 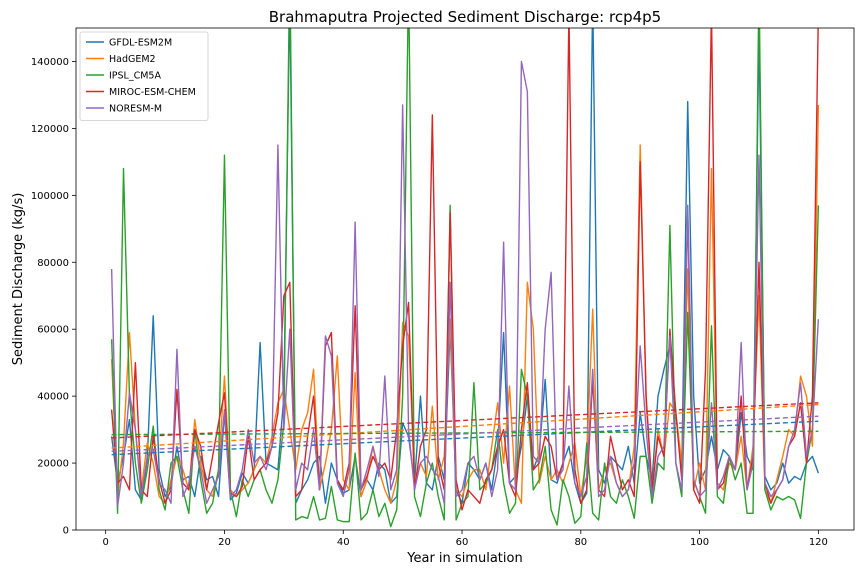 I want to click on y-tick-label: 120000, so click(x=50, y=129).